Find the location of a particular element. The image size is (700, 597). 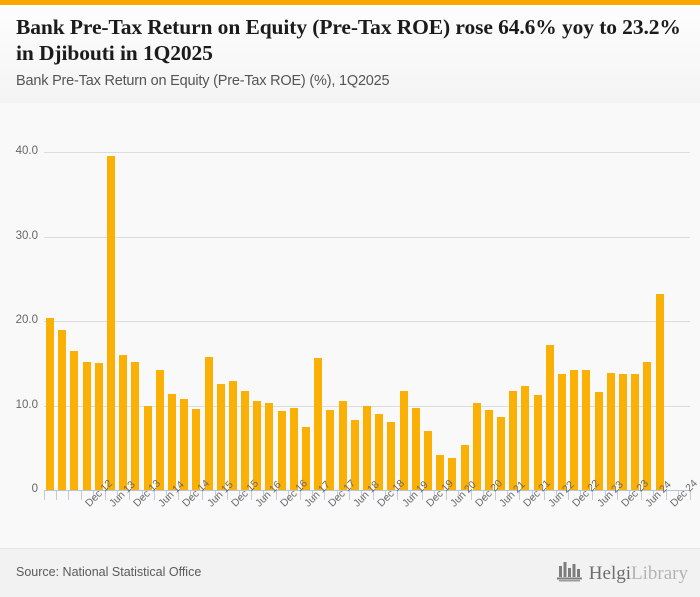

logo-wordmark: HelgiLibrary is located at coordinates (638, 574).